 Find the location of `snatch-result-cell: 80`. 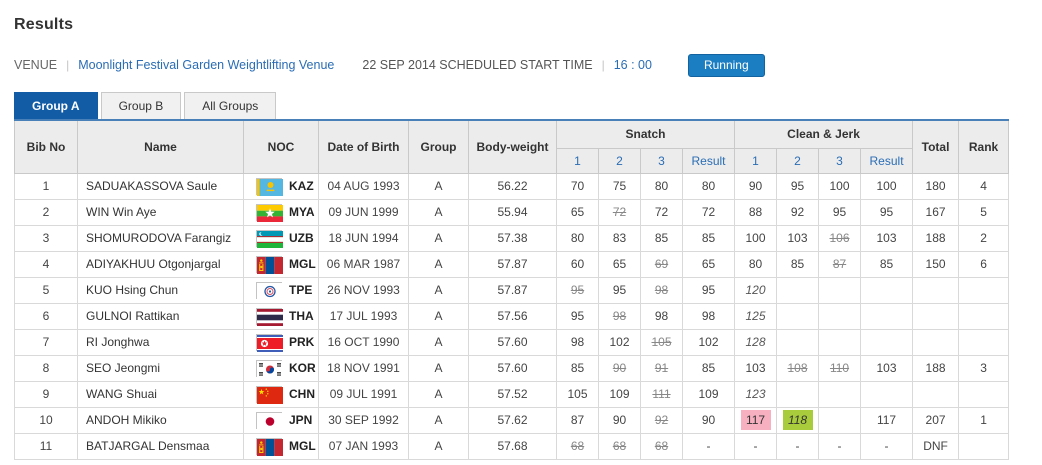

snatch-result-cell: 80 is located at coordinates (708, 186).